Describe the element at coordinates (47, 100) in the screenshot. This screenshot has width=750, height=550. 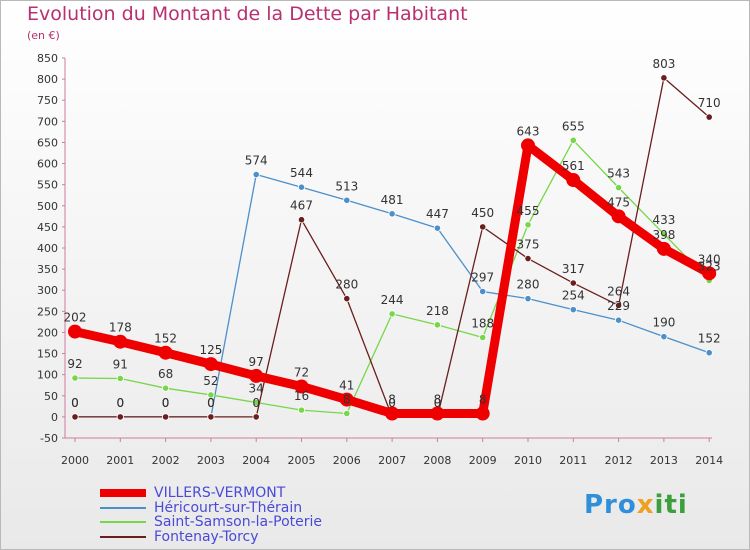
I see `y-tick-label: 750` at that location.